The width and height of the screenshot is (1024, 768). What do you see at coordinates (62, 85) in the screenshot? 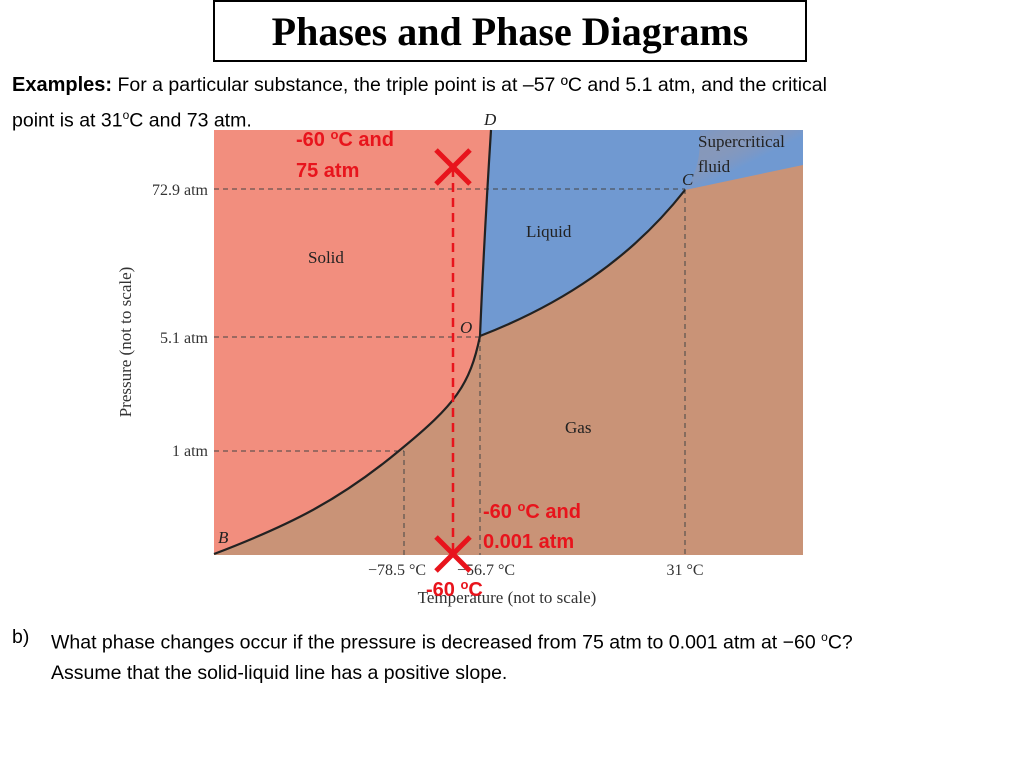
I see `examples-label: Examples:` at bounding box center [62, 85].